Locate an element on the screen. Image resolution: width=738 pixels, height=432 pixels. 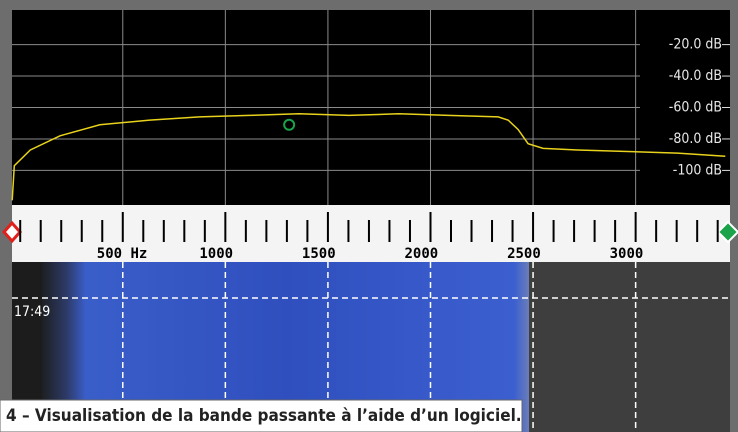
timestamp: 17:49 is located at coordinates (32, 312).